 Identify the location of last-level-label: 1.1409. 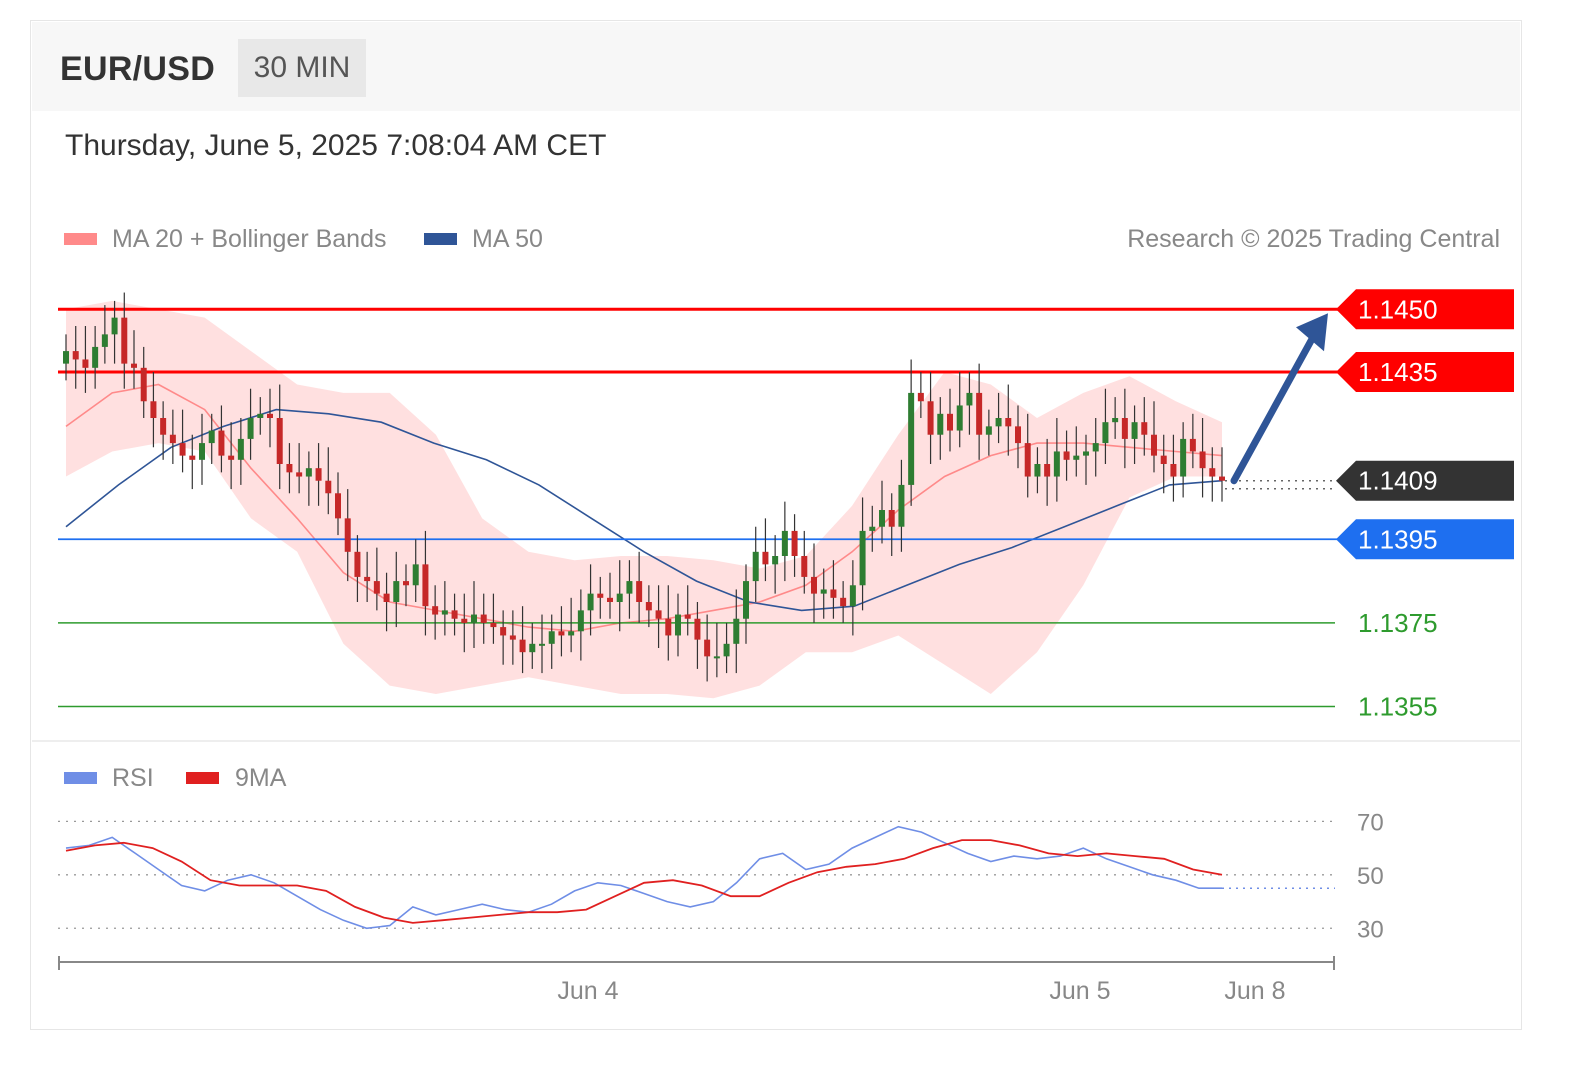
(1398, 481).